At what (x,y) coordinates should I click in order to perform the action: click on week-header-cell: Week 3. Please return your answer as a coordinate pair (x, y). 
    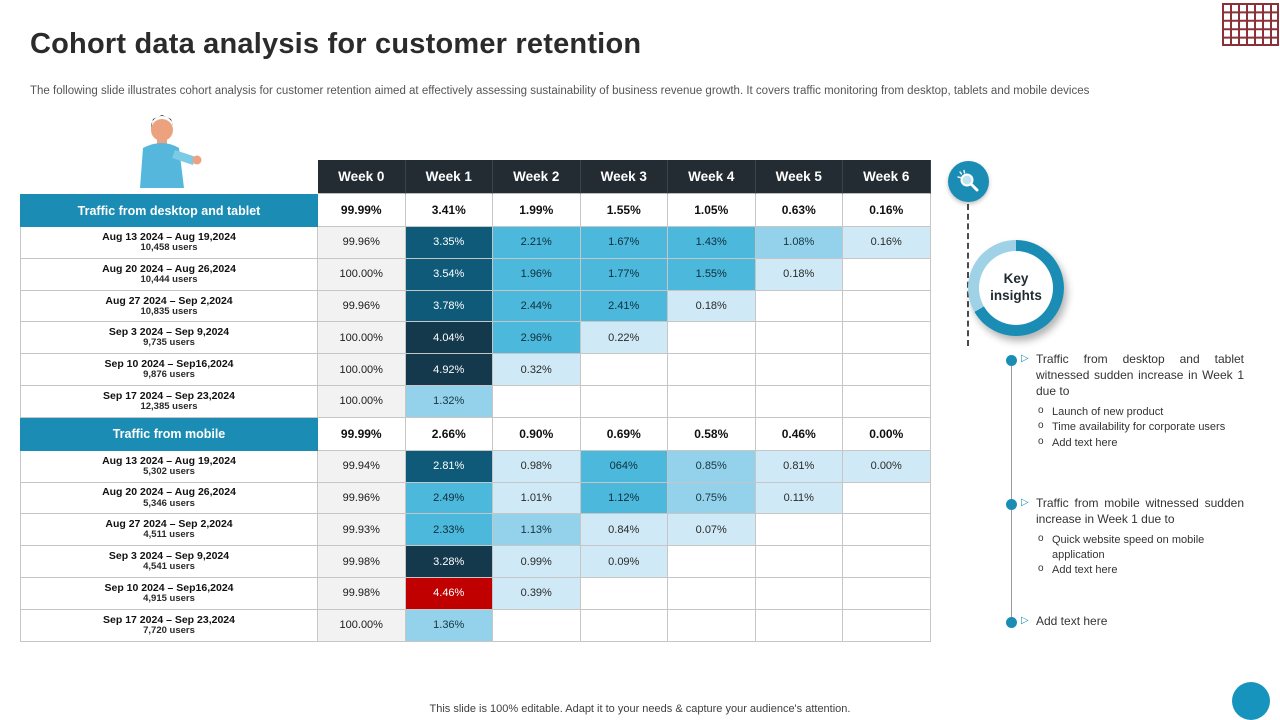
    Looking at the image, I should click on (624, 177).